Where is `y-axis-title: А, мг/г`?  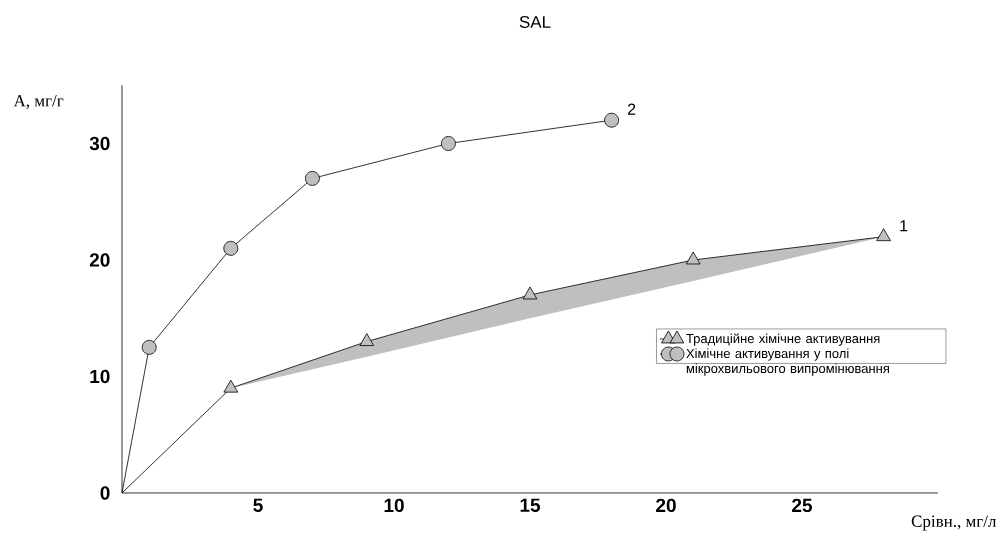 y-axis-title: А, мг/г is located at coordinates (38, 102).